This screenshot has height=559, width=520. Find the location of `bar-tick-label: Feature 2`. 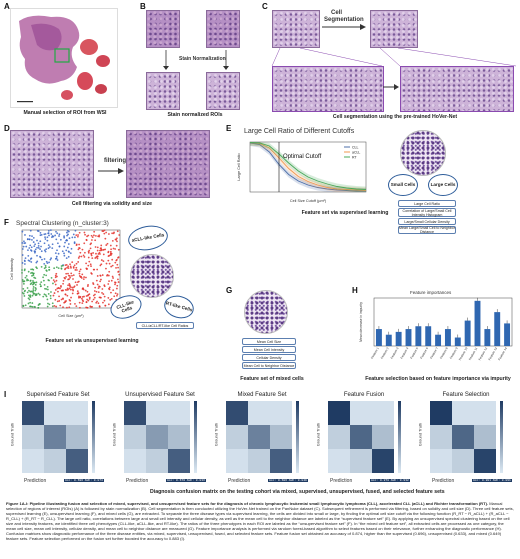

bar-tick-label: Feature 2 is located at coordinates (385, 352).